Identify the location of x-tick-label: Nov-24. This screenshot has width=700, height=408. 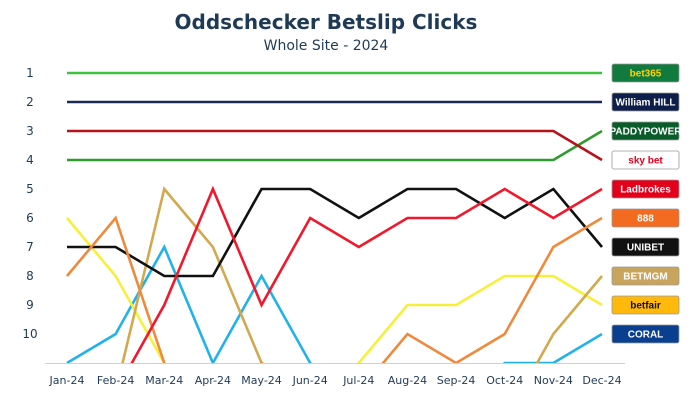
(553, 380).